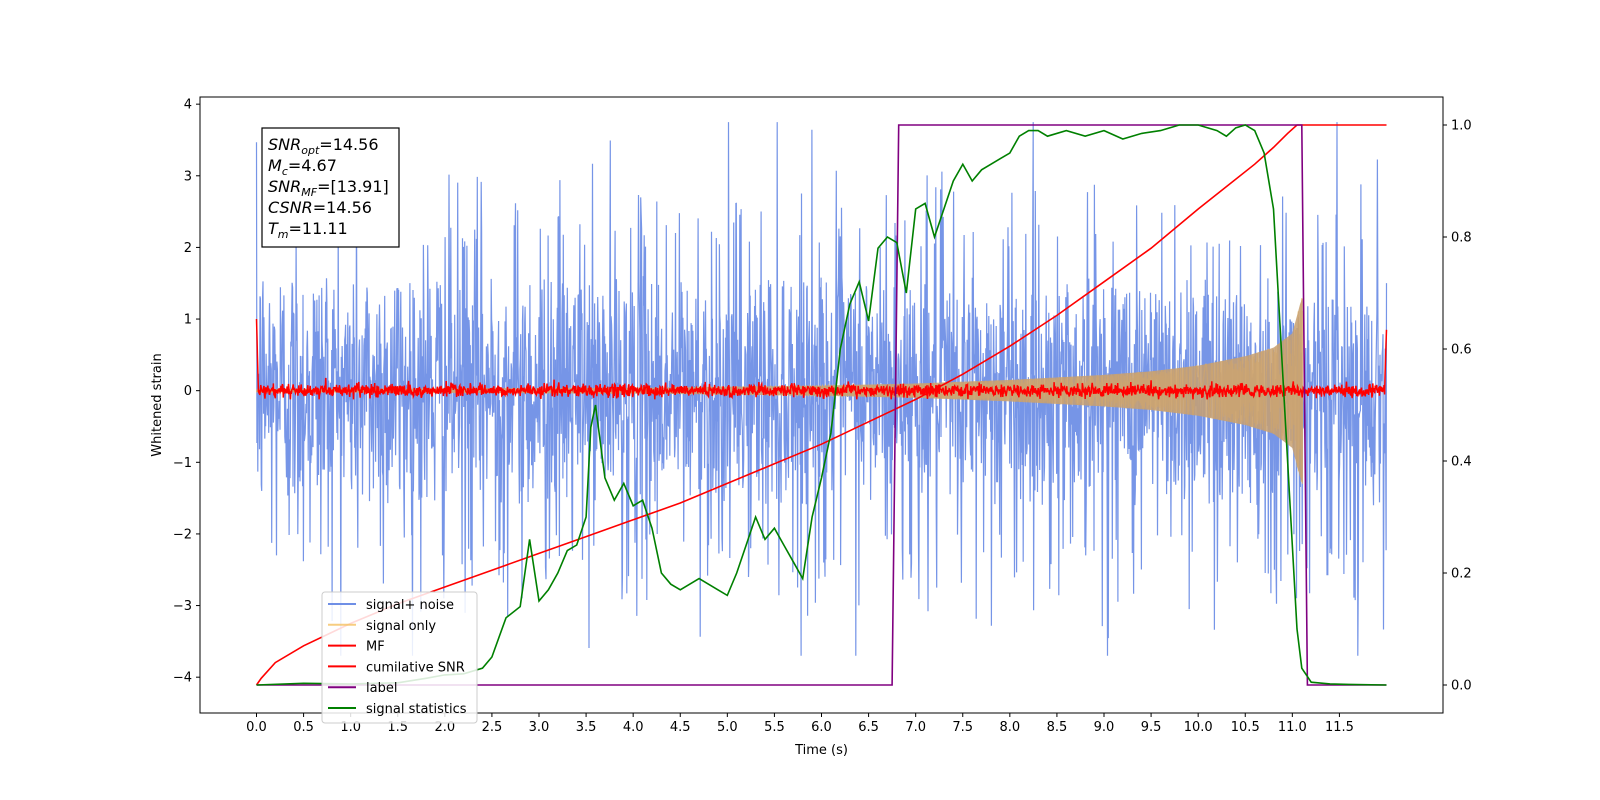 This screenshot has height=800, width=1600. I want to click on x-tick-label: 8.5, so click(1057, 727).